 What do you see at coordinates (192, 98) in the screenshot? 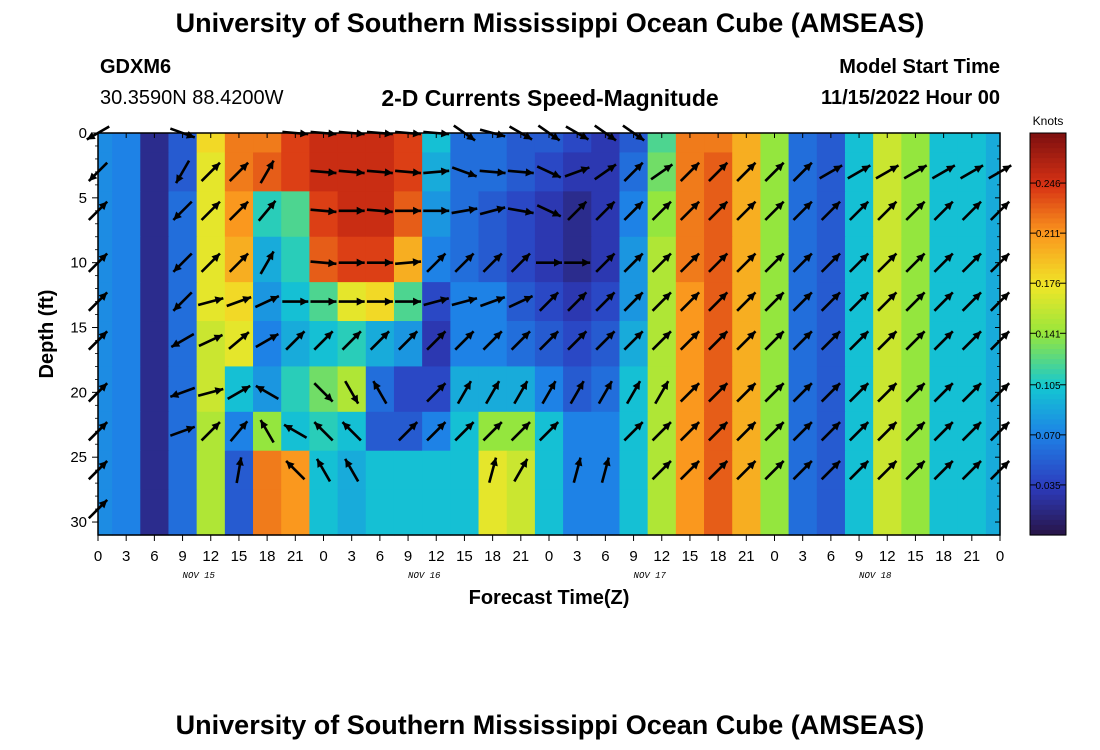
I see `station-coords: 30.3590N 88.4200W` at bounding box center [192, 98].